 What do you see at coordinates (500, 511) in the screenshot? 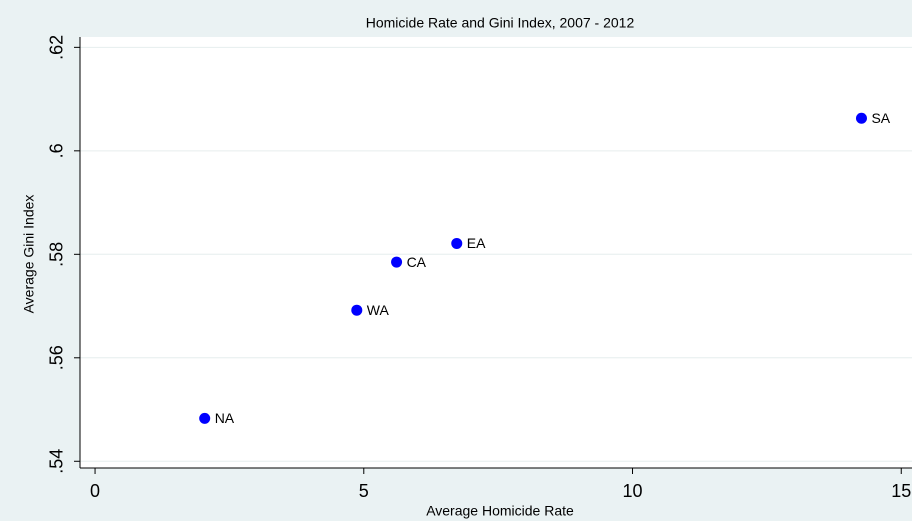
I see `x-axis-title: Average Homicide Rate` at bounding box center [500, 511].